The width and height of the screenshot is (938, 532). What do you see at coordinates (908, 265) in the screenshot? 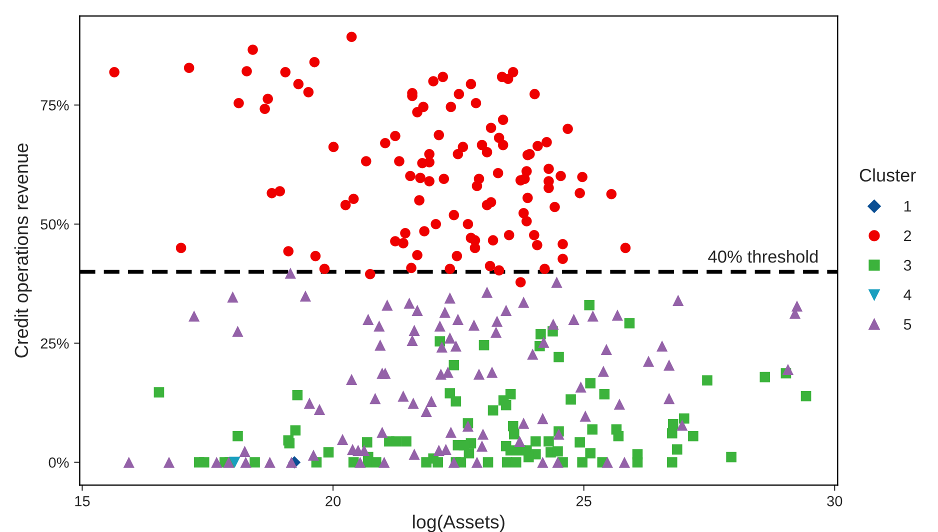
I see `legend-label: 3` at bounding box center [908, 265].